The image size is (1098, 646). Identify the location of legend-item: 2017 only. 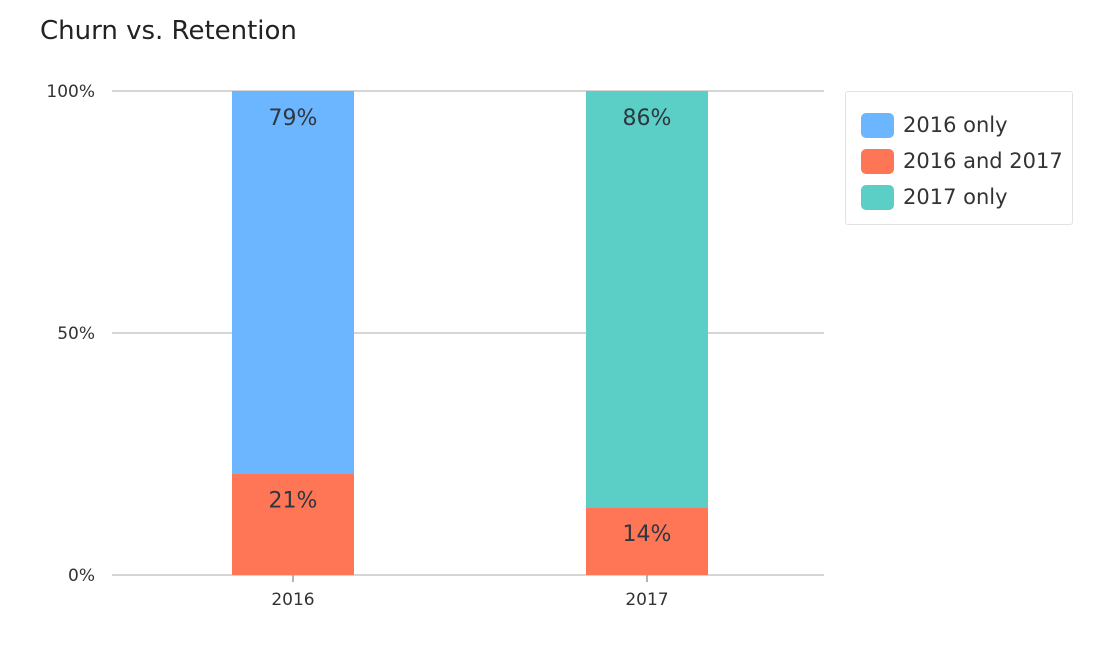
(966, 197).